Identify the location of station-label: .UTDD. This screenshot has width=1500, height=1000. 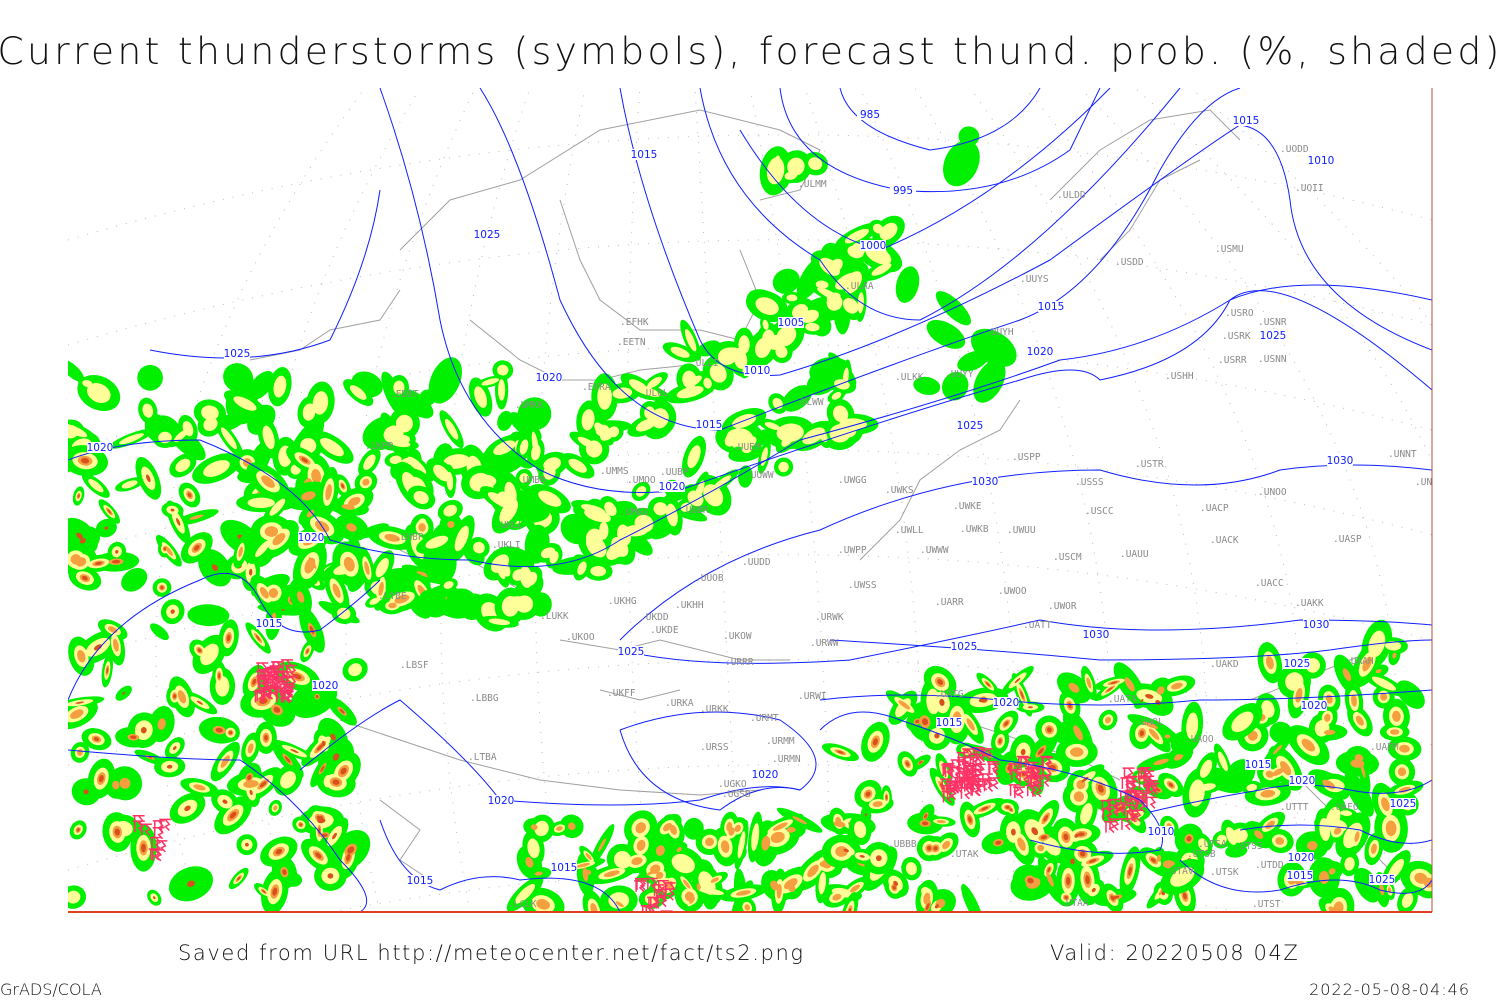
(1269, 865).